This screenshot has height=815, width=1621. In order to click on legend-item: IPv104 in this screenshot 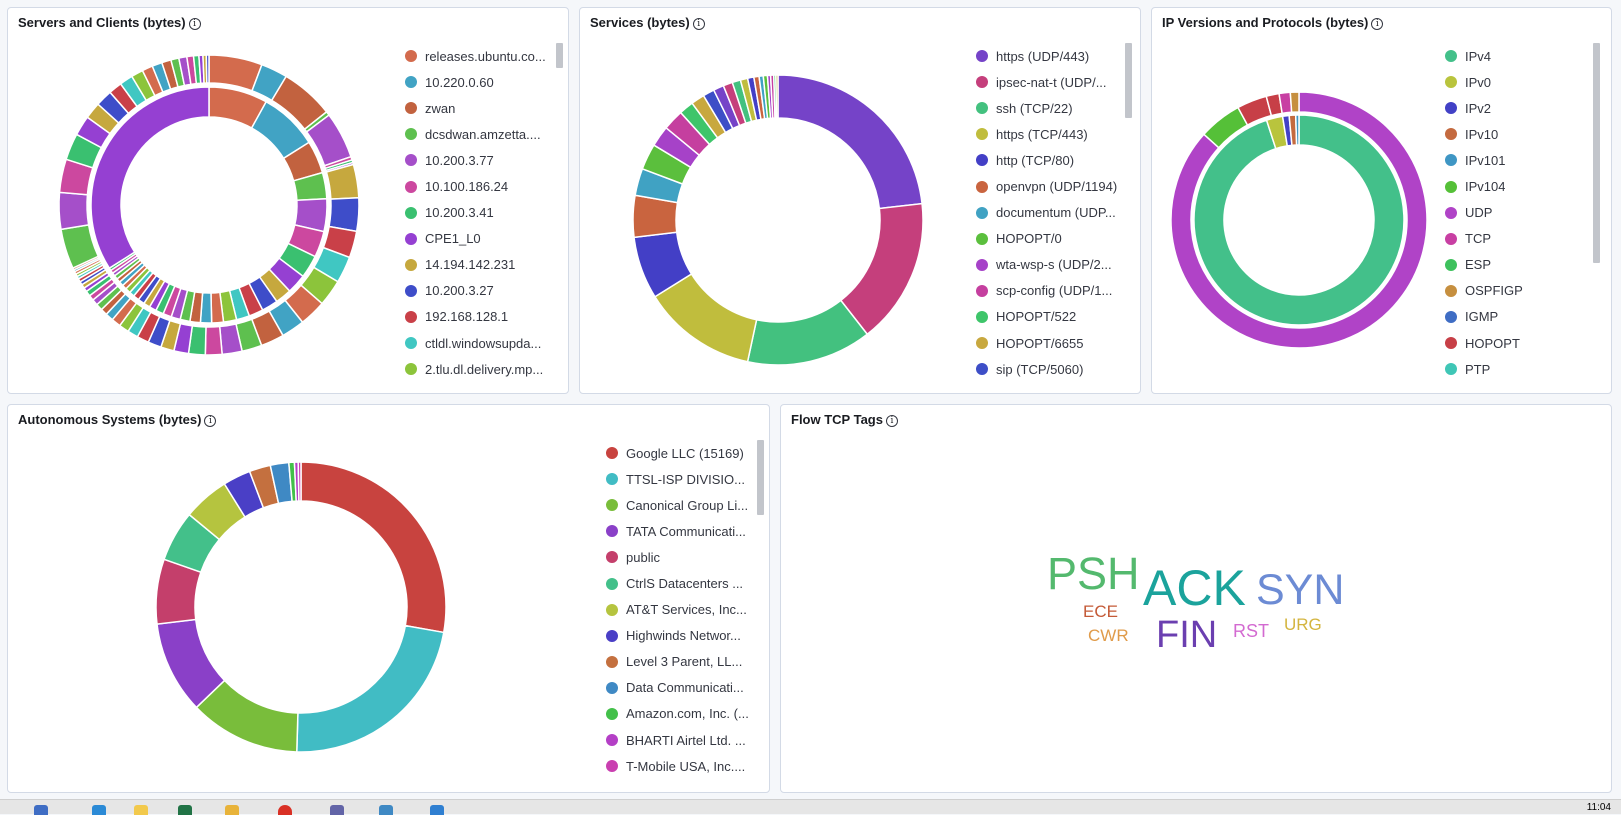, I will do `click(1515, 186)`.